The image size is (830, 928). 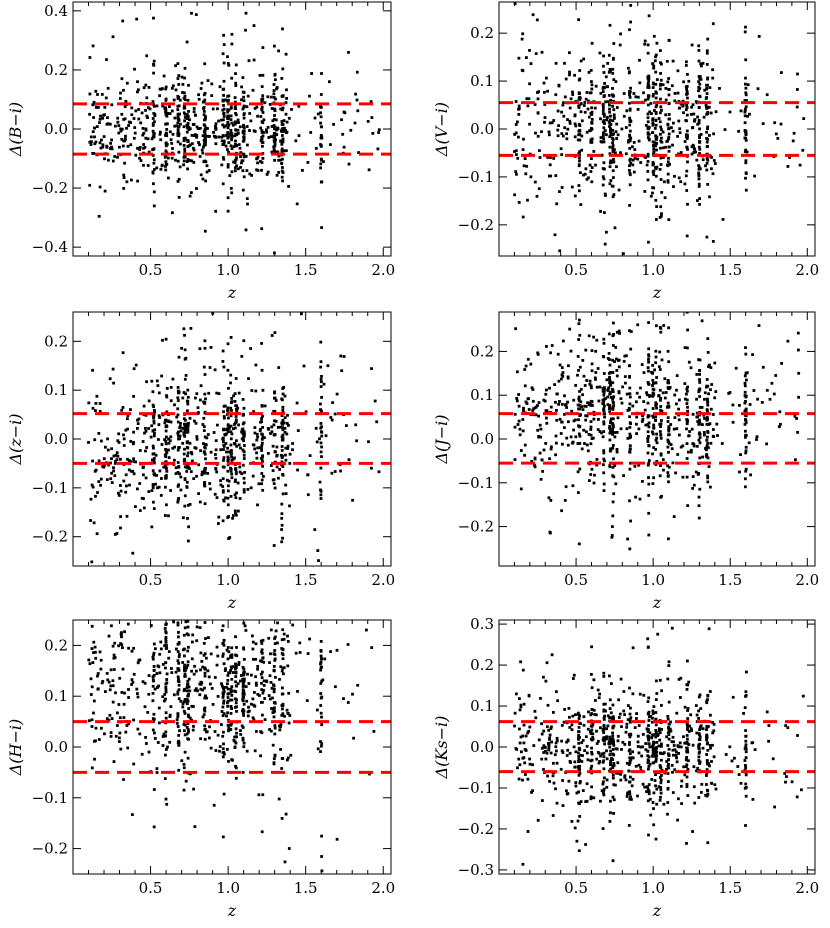 What do you see at coordinates (232, 602) in the screenshot?
I see `x-axis-label: z` at bounding box center [232, 602].